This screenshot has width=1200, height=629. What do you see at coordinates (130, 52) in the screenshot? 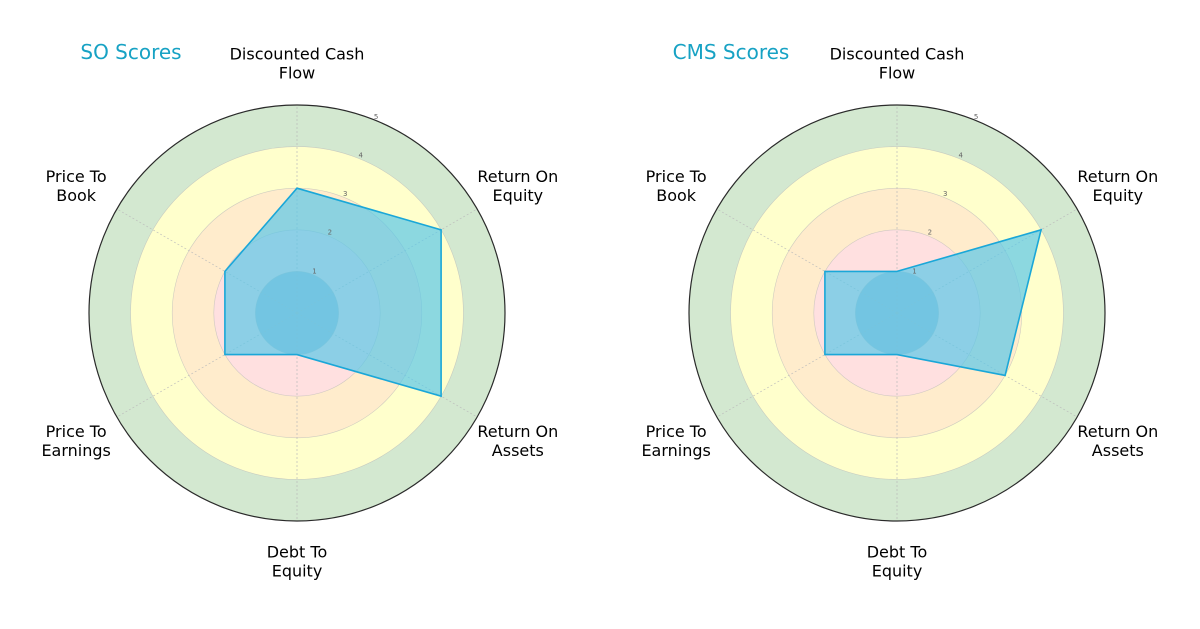
I see `chart-title: SO Scores` at bounding box center [130, 52].